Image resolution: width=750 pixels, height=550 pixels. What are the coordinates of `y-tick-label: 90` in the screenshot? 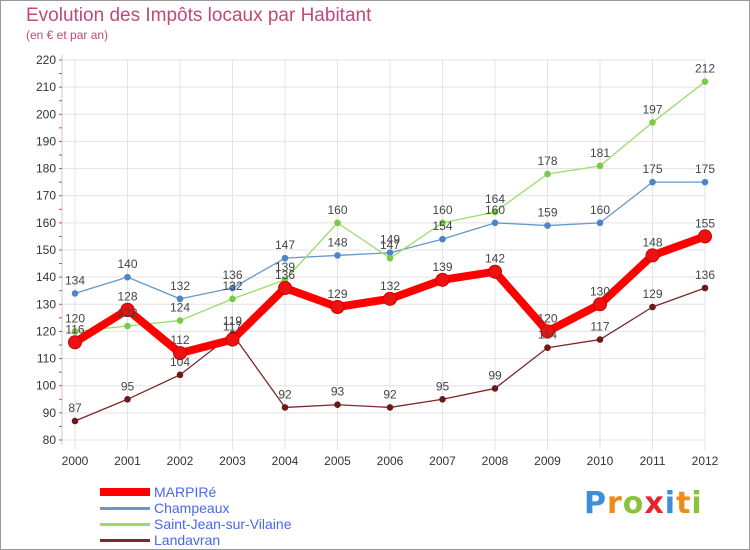 It's located at (50, 413).